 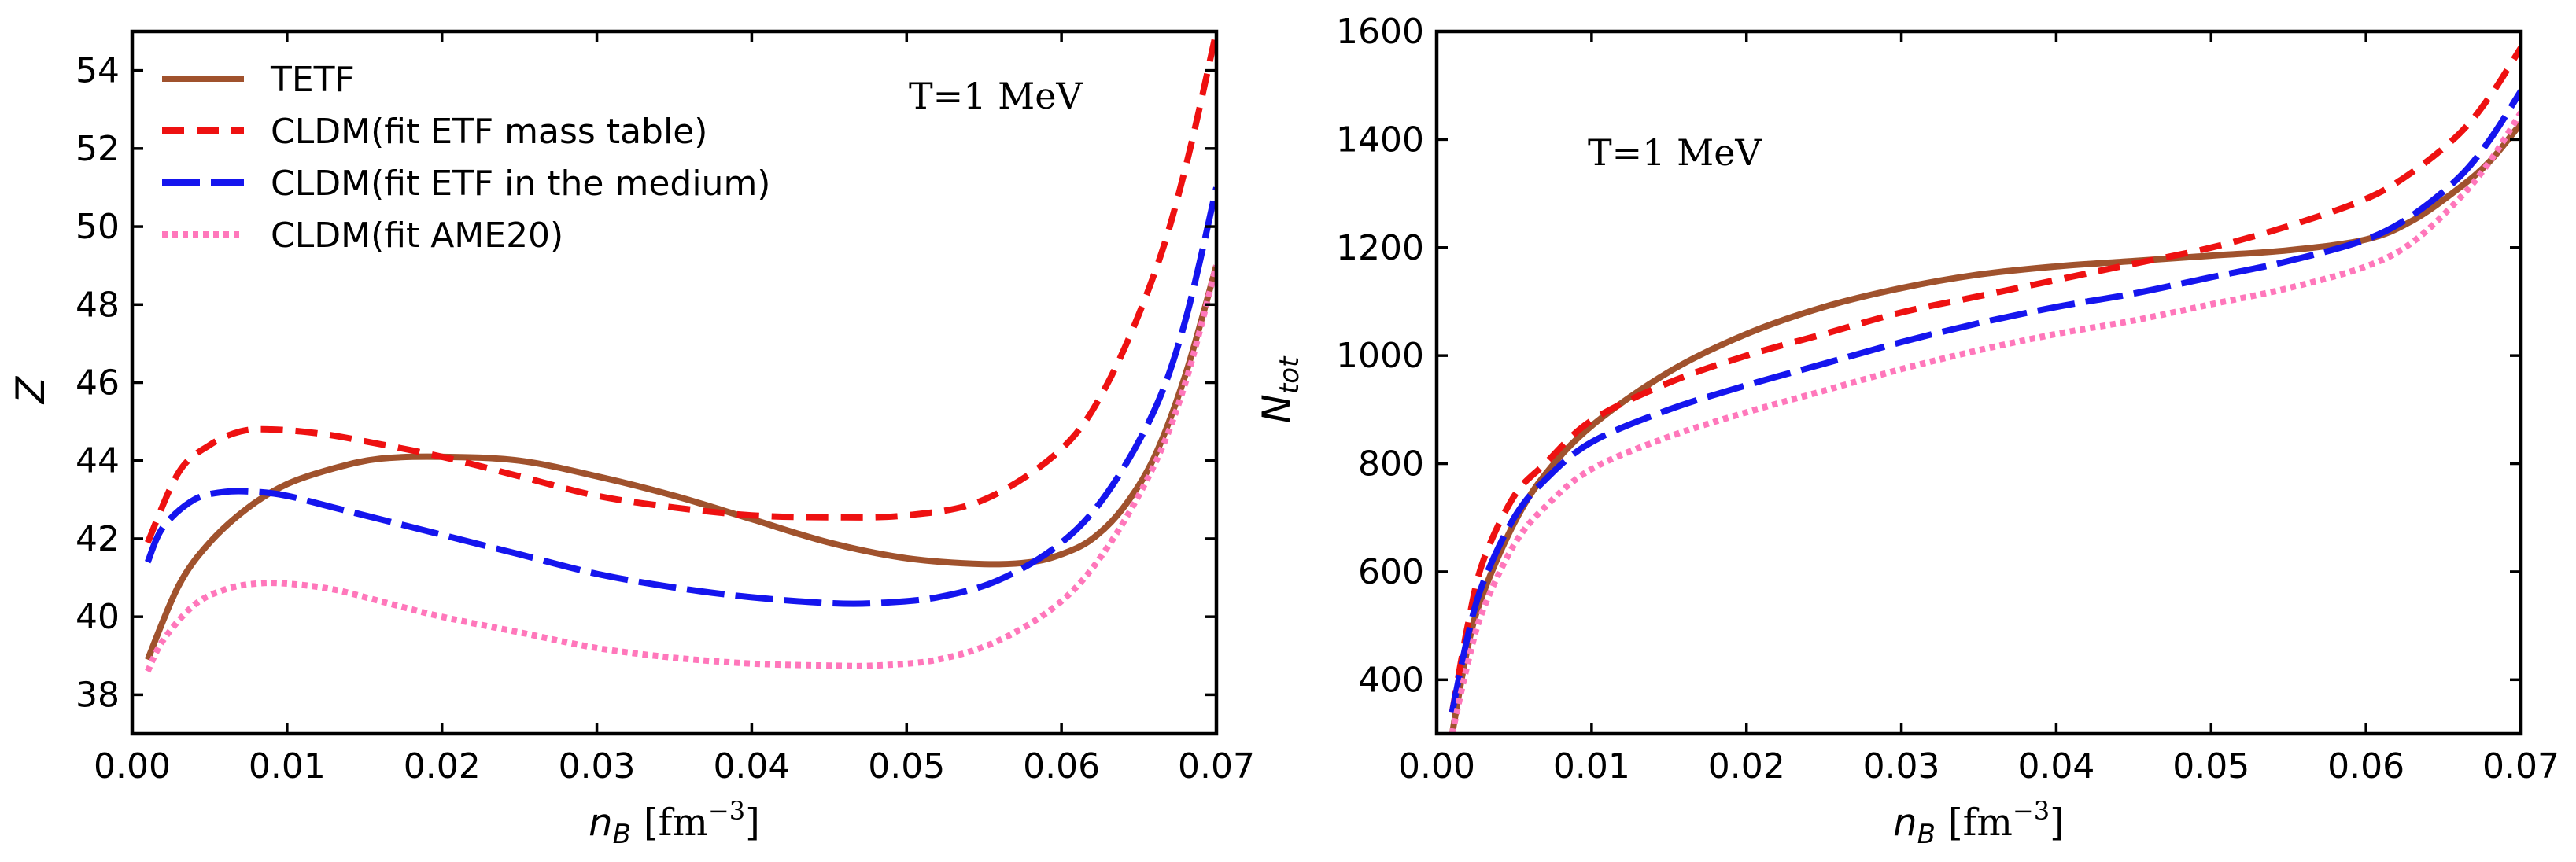 What do you see at coordinates (489, 132) in the screenshot?
I see `legend-label-cldm-etf-mass-table: CLDM(fit ETF mass table)` at bounding box center [489, 132].